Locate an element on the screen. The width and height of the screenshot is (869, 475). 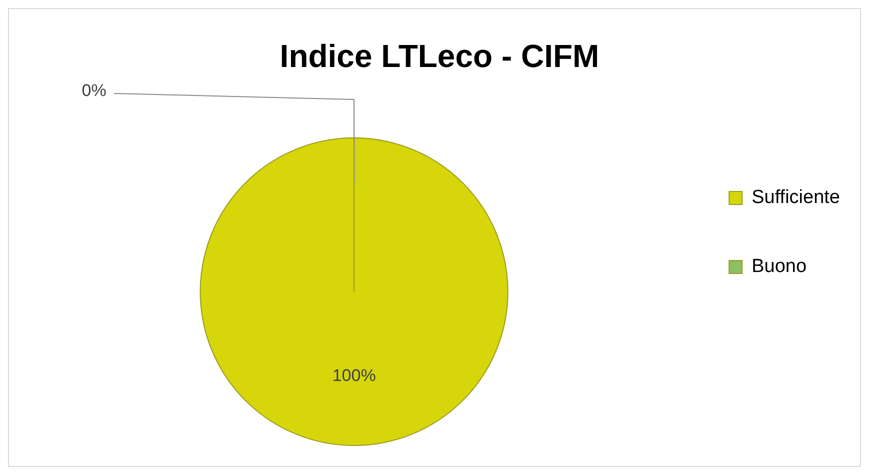
chart-title: Indice LTLeco - CIFM is located at coordinates (440, 56).